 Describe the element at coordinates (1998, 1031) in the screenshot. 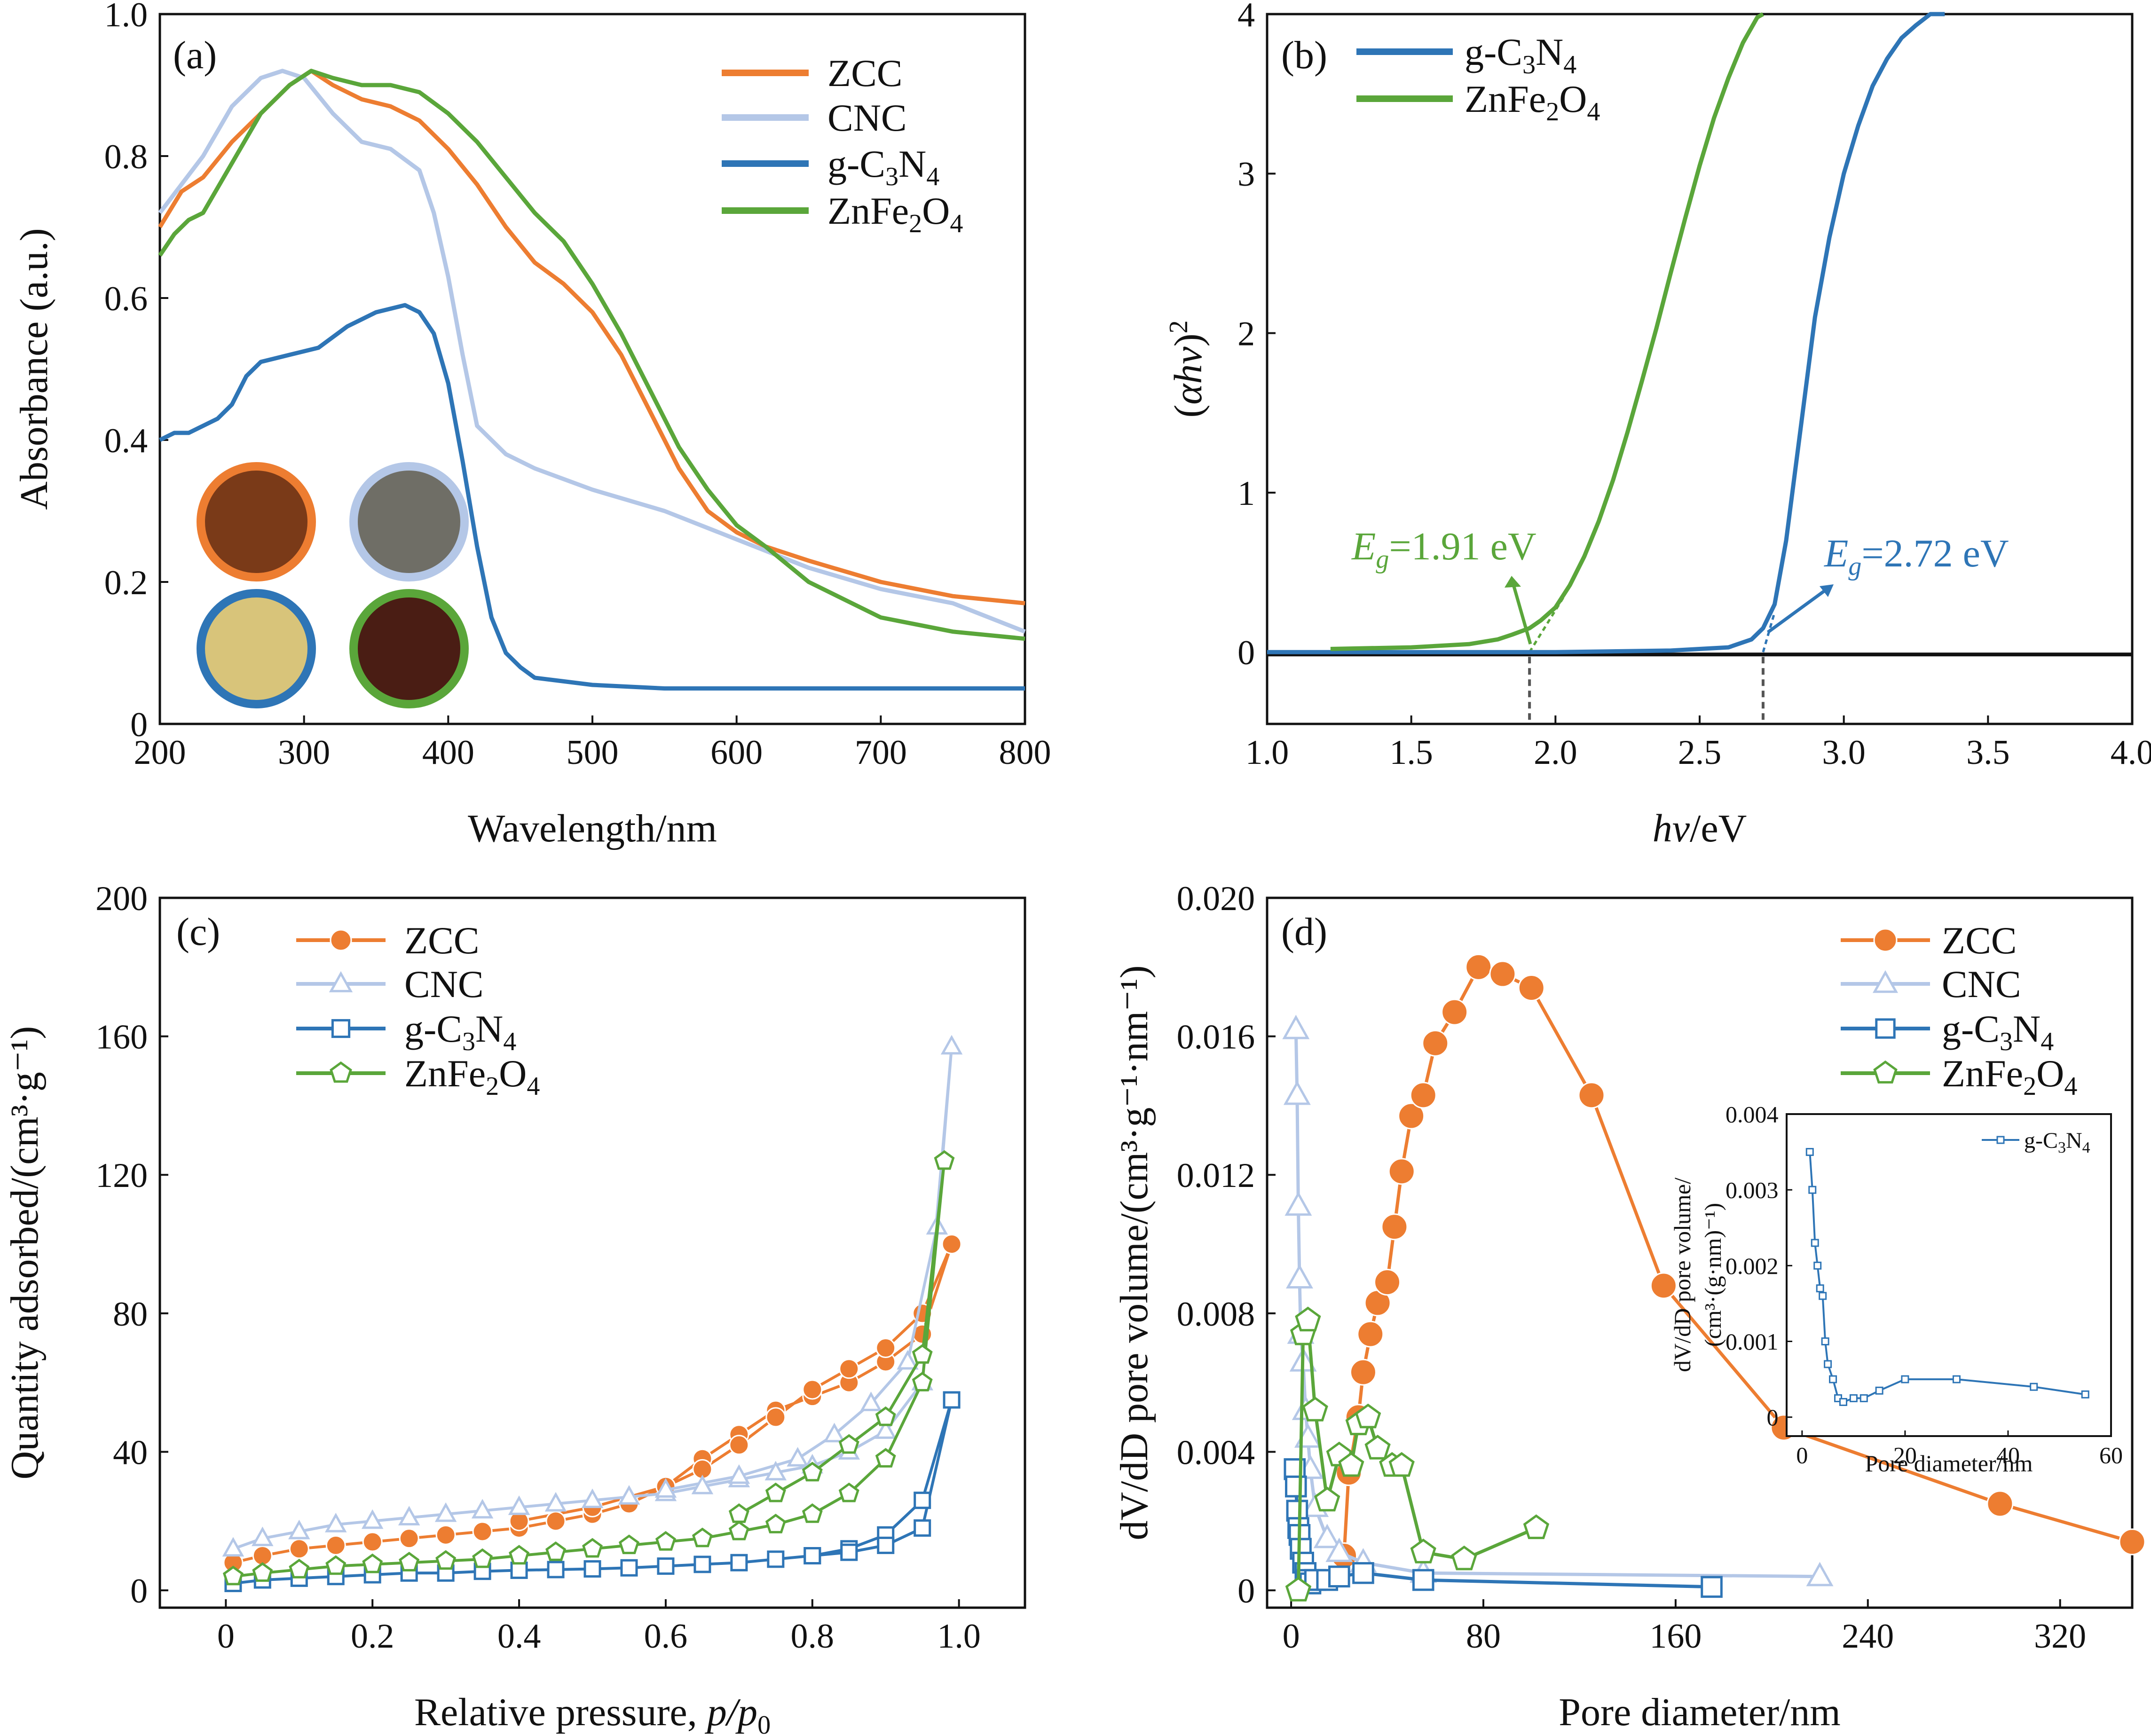

I see `legend-label-gC3N4: g-C3N4` at that location.